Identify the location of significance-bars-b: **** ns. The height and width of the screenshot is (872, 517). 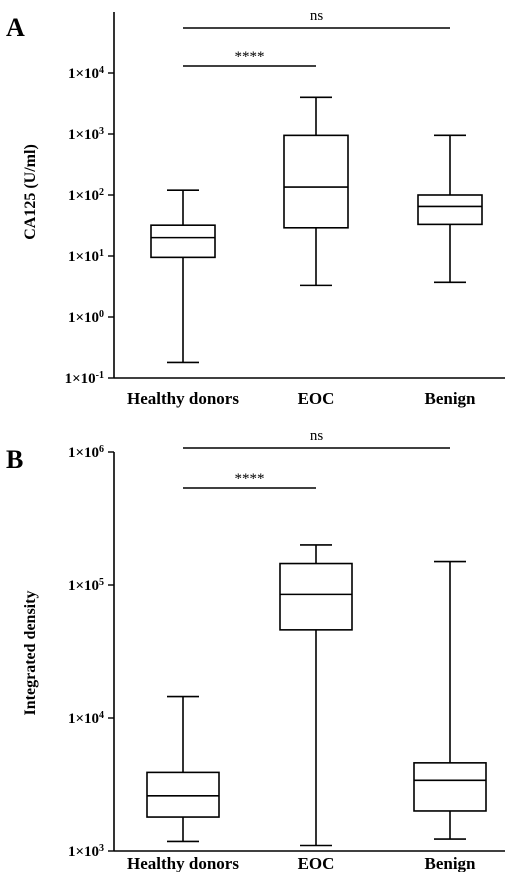
(316, 458).